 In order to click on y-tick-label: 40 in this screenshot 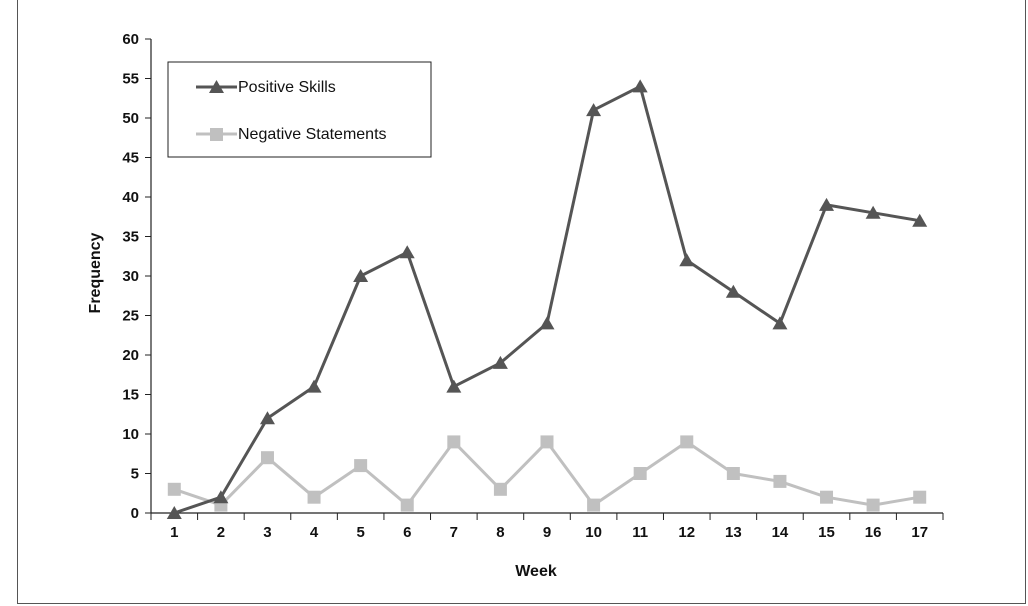, I will do `click(130, 197)`.